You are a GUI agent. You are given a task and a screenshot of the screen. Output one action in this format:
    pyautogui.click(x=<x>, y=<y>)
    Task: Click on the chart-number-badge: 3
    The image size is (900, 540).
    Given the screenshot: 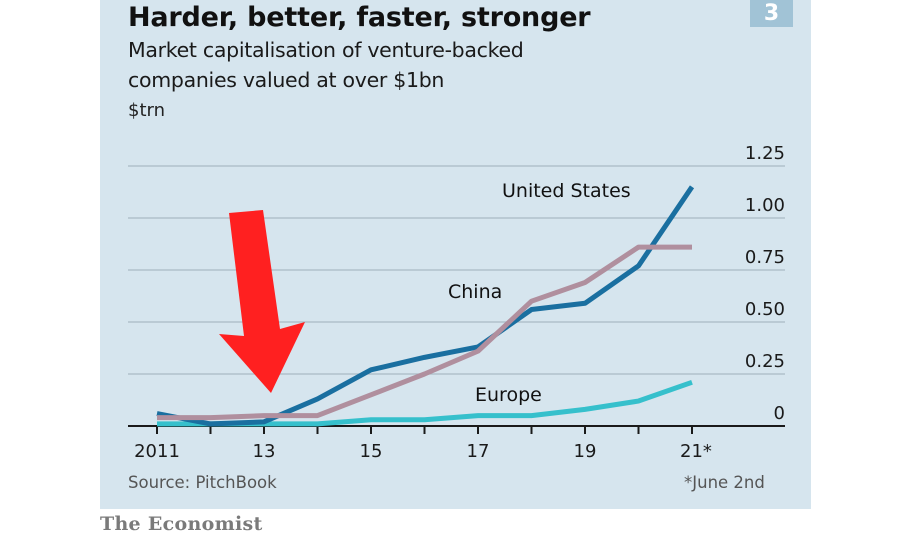 What is the action you would take?
    pyautogui.click(x=771, y=13)
    